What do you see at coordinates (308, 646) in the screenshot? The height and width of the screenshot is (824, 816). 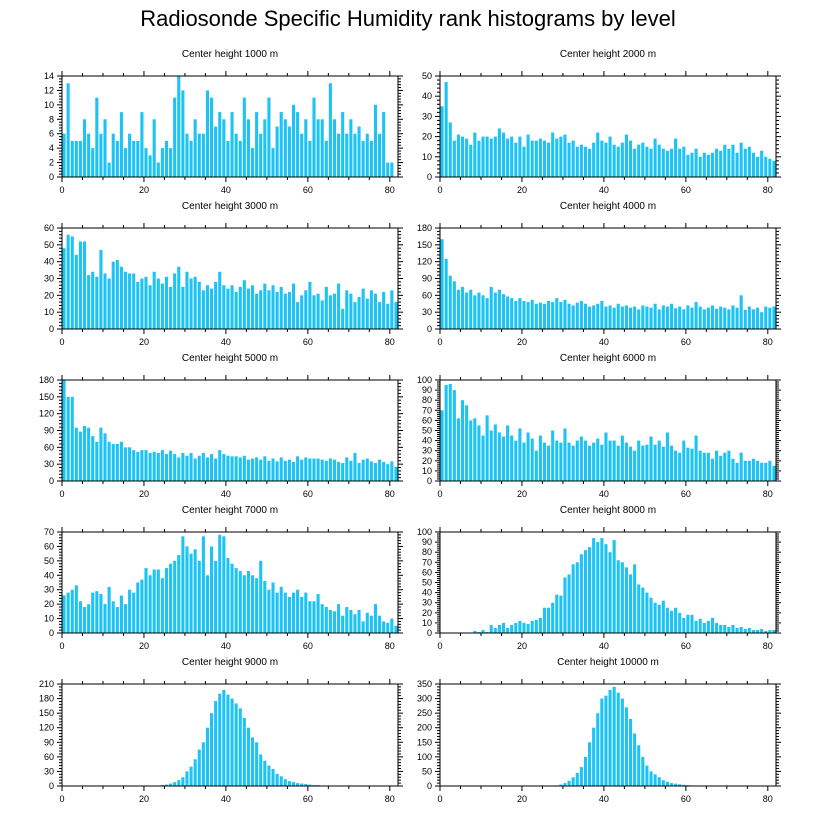 I see `x-tick-label: 60` at bounding box center [308, 646].